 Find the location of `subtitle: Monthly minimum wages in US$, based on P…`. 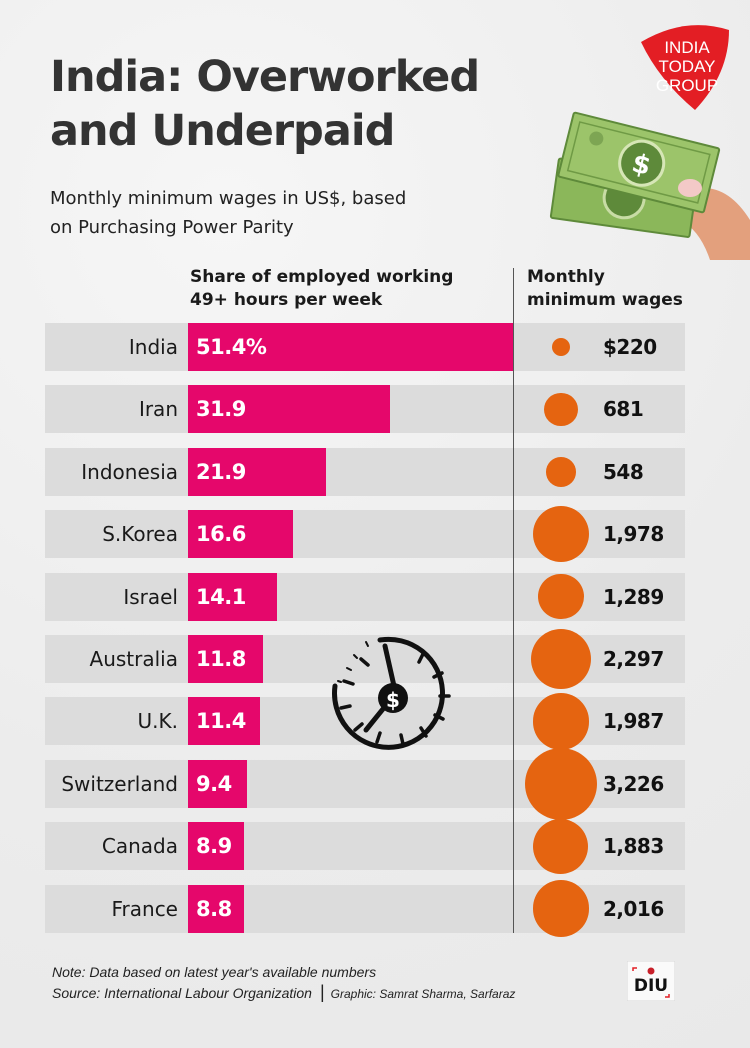

subtitle: Monthly minimum wages in US$, based on P… is located at coordinates (270, 213).